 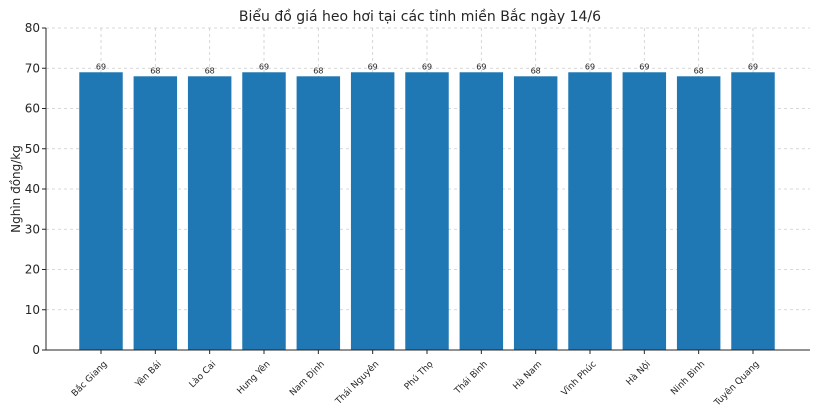 I want to click on x-tick-label: Tuyên Quang, so click(x=736, y=384).